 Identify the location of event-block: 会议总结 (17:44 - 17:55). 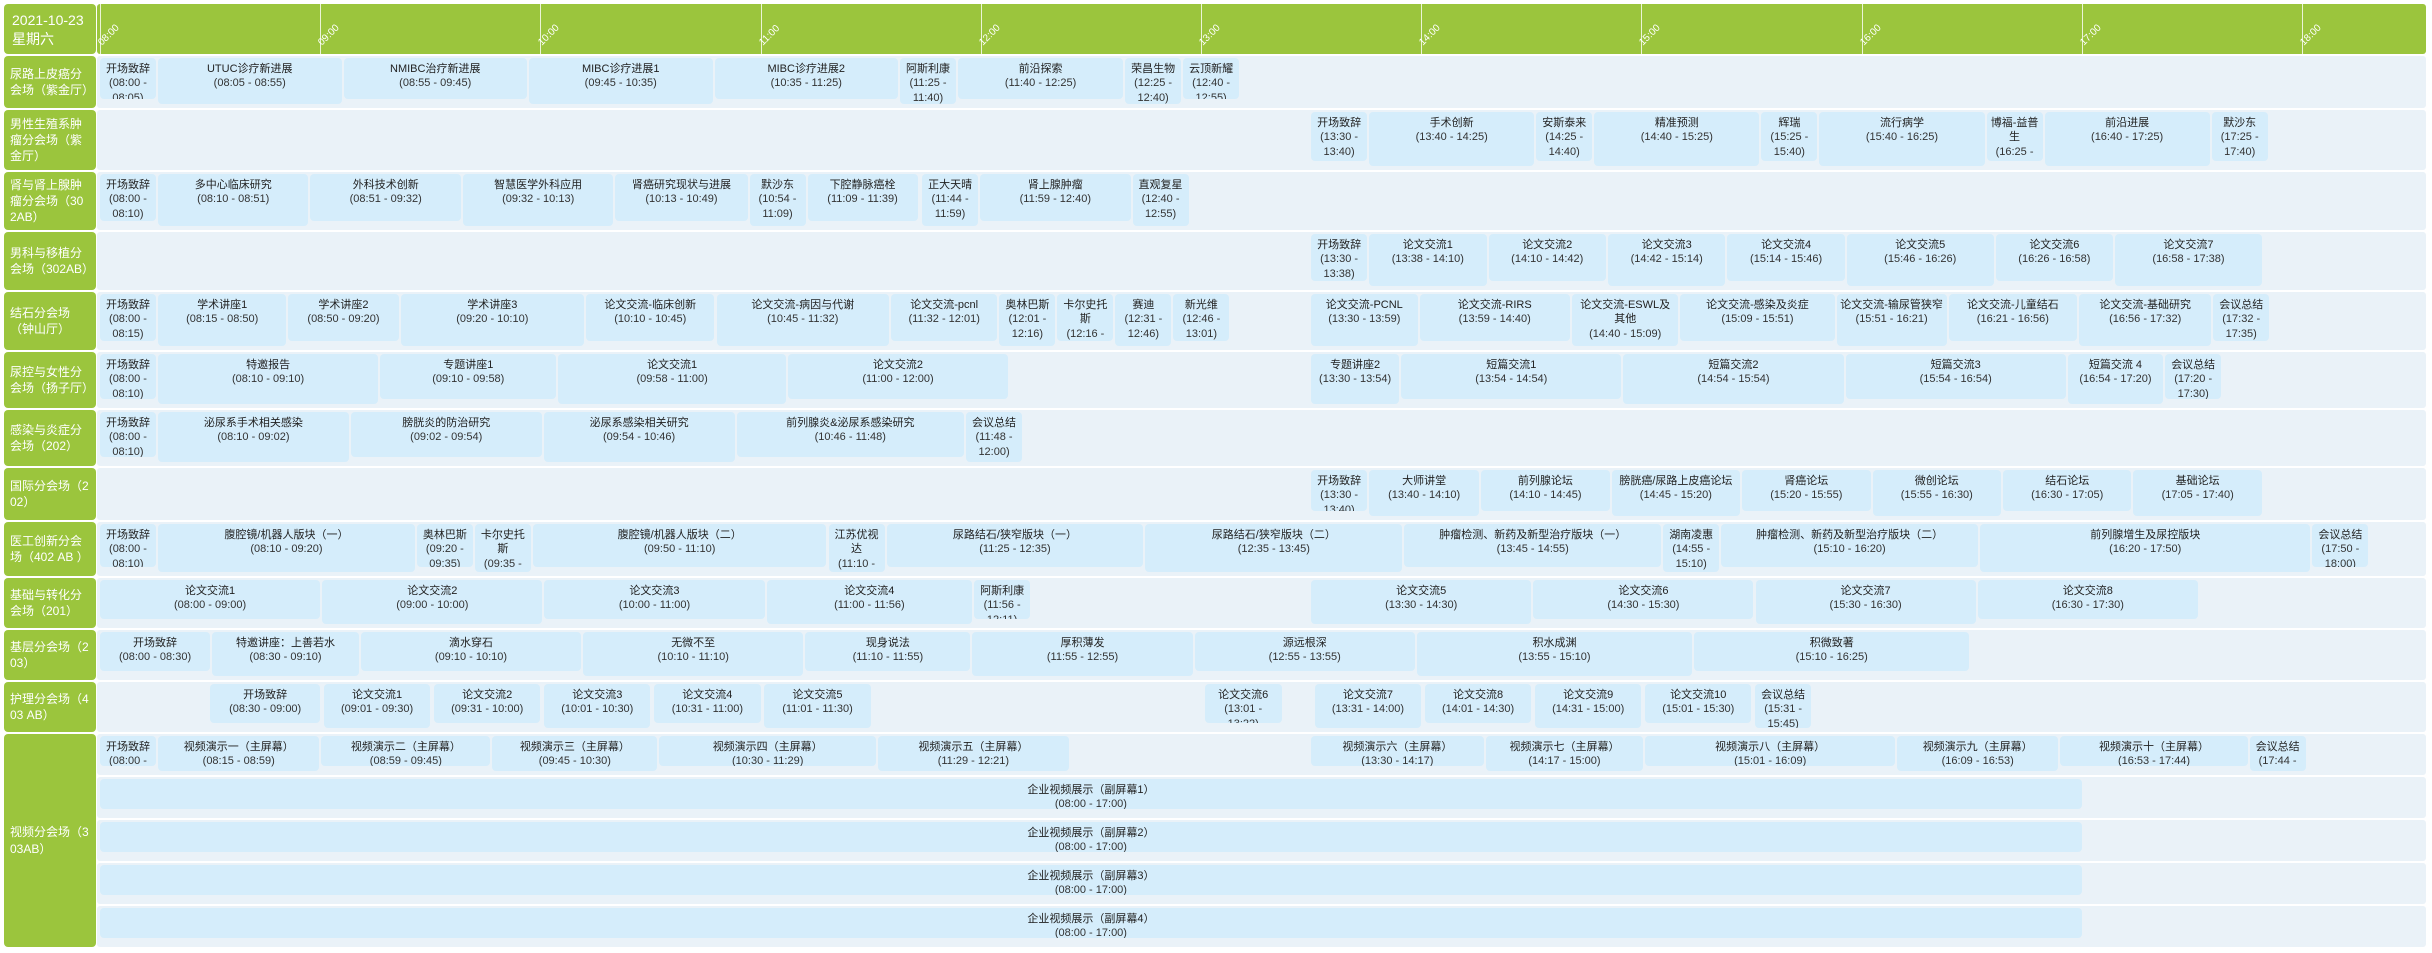
(2277, 753).